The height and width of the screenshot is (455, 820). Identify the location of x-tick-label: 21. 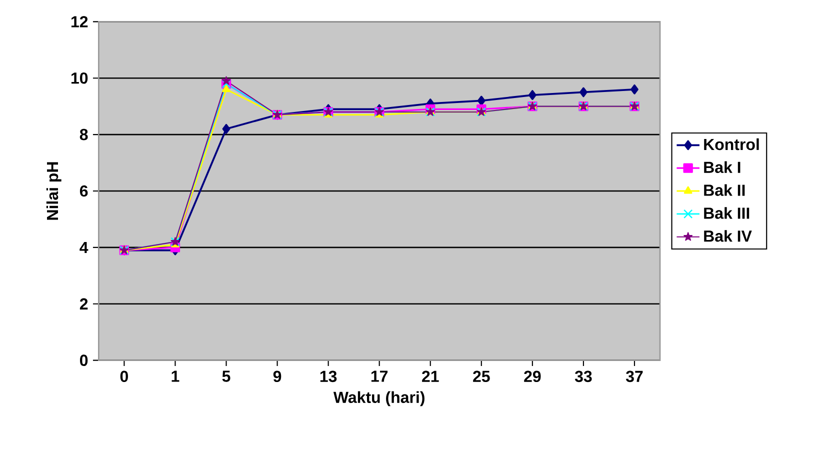
(430, 376).